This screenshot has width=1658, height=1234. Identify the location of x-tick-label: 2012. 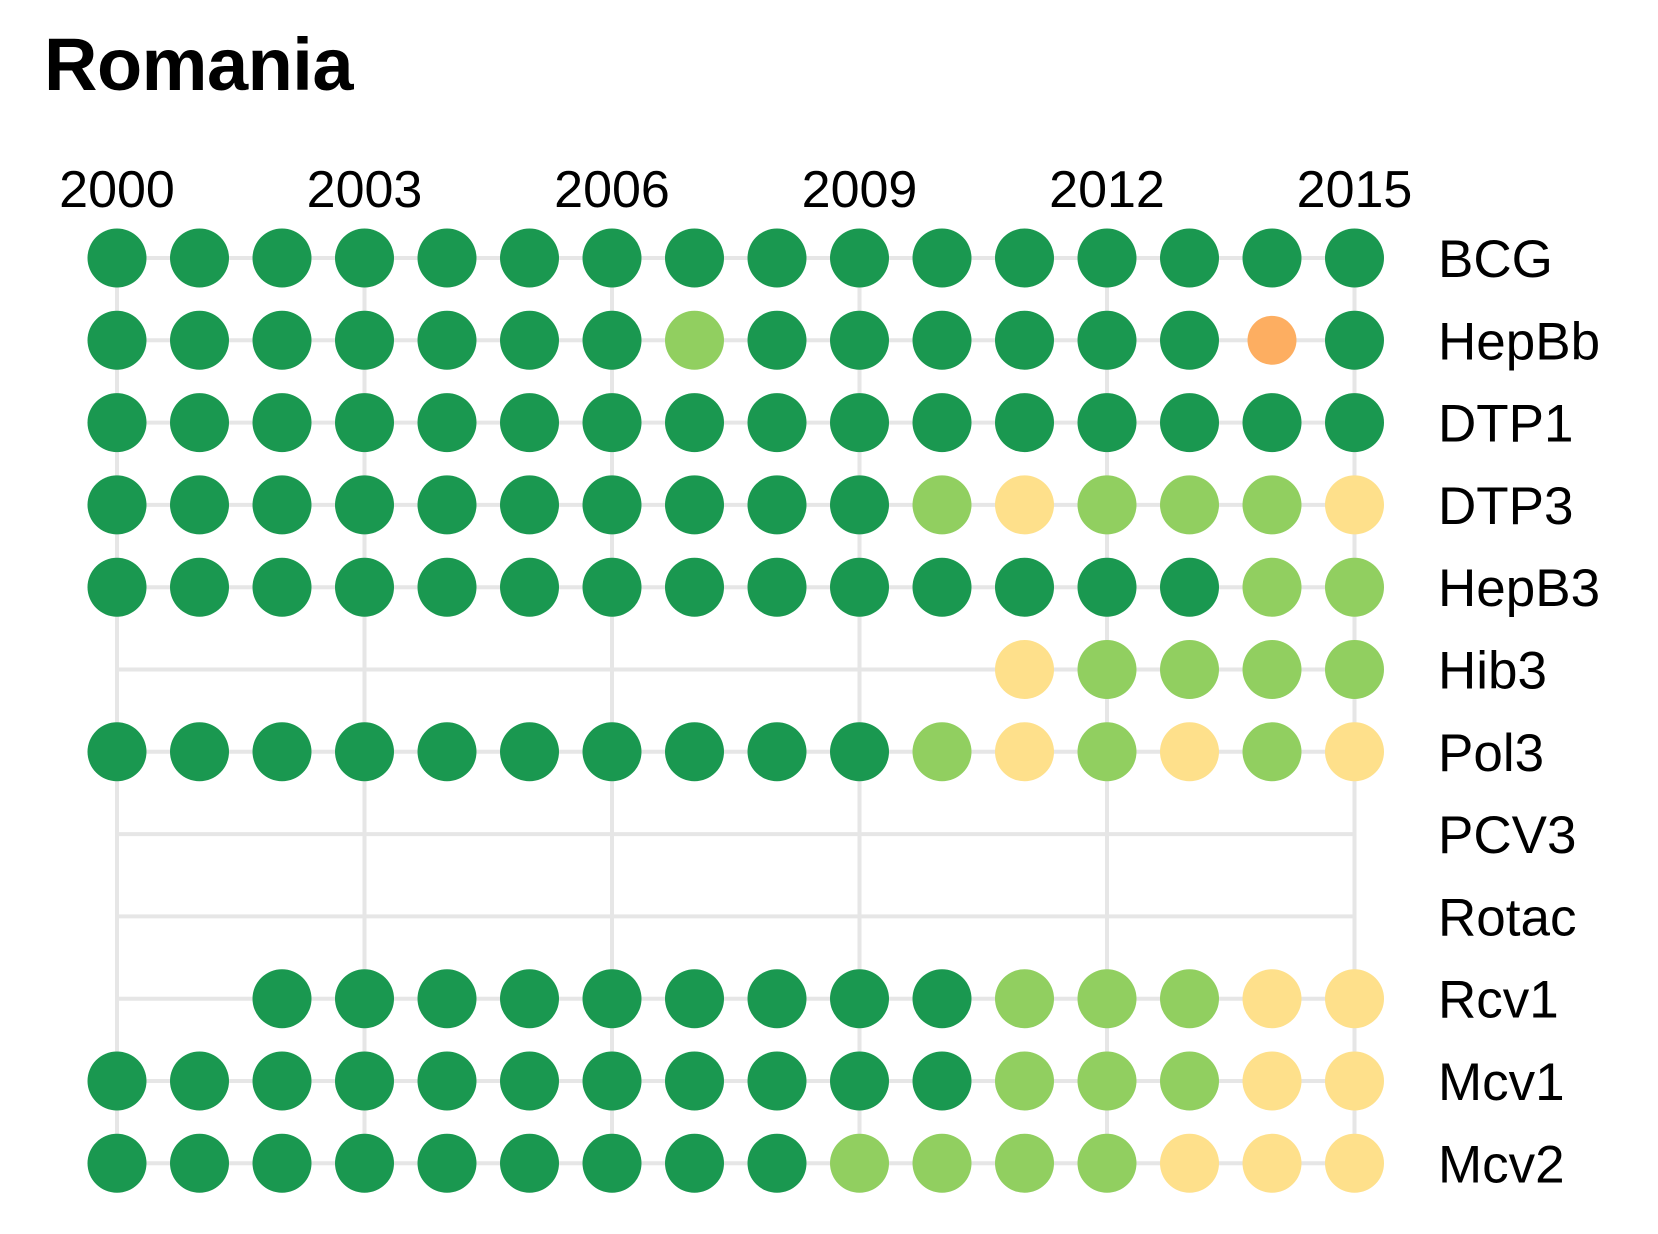
(1107, 190).